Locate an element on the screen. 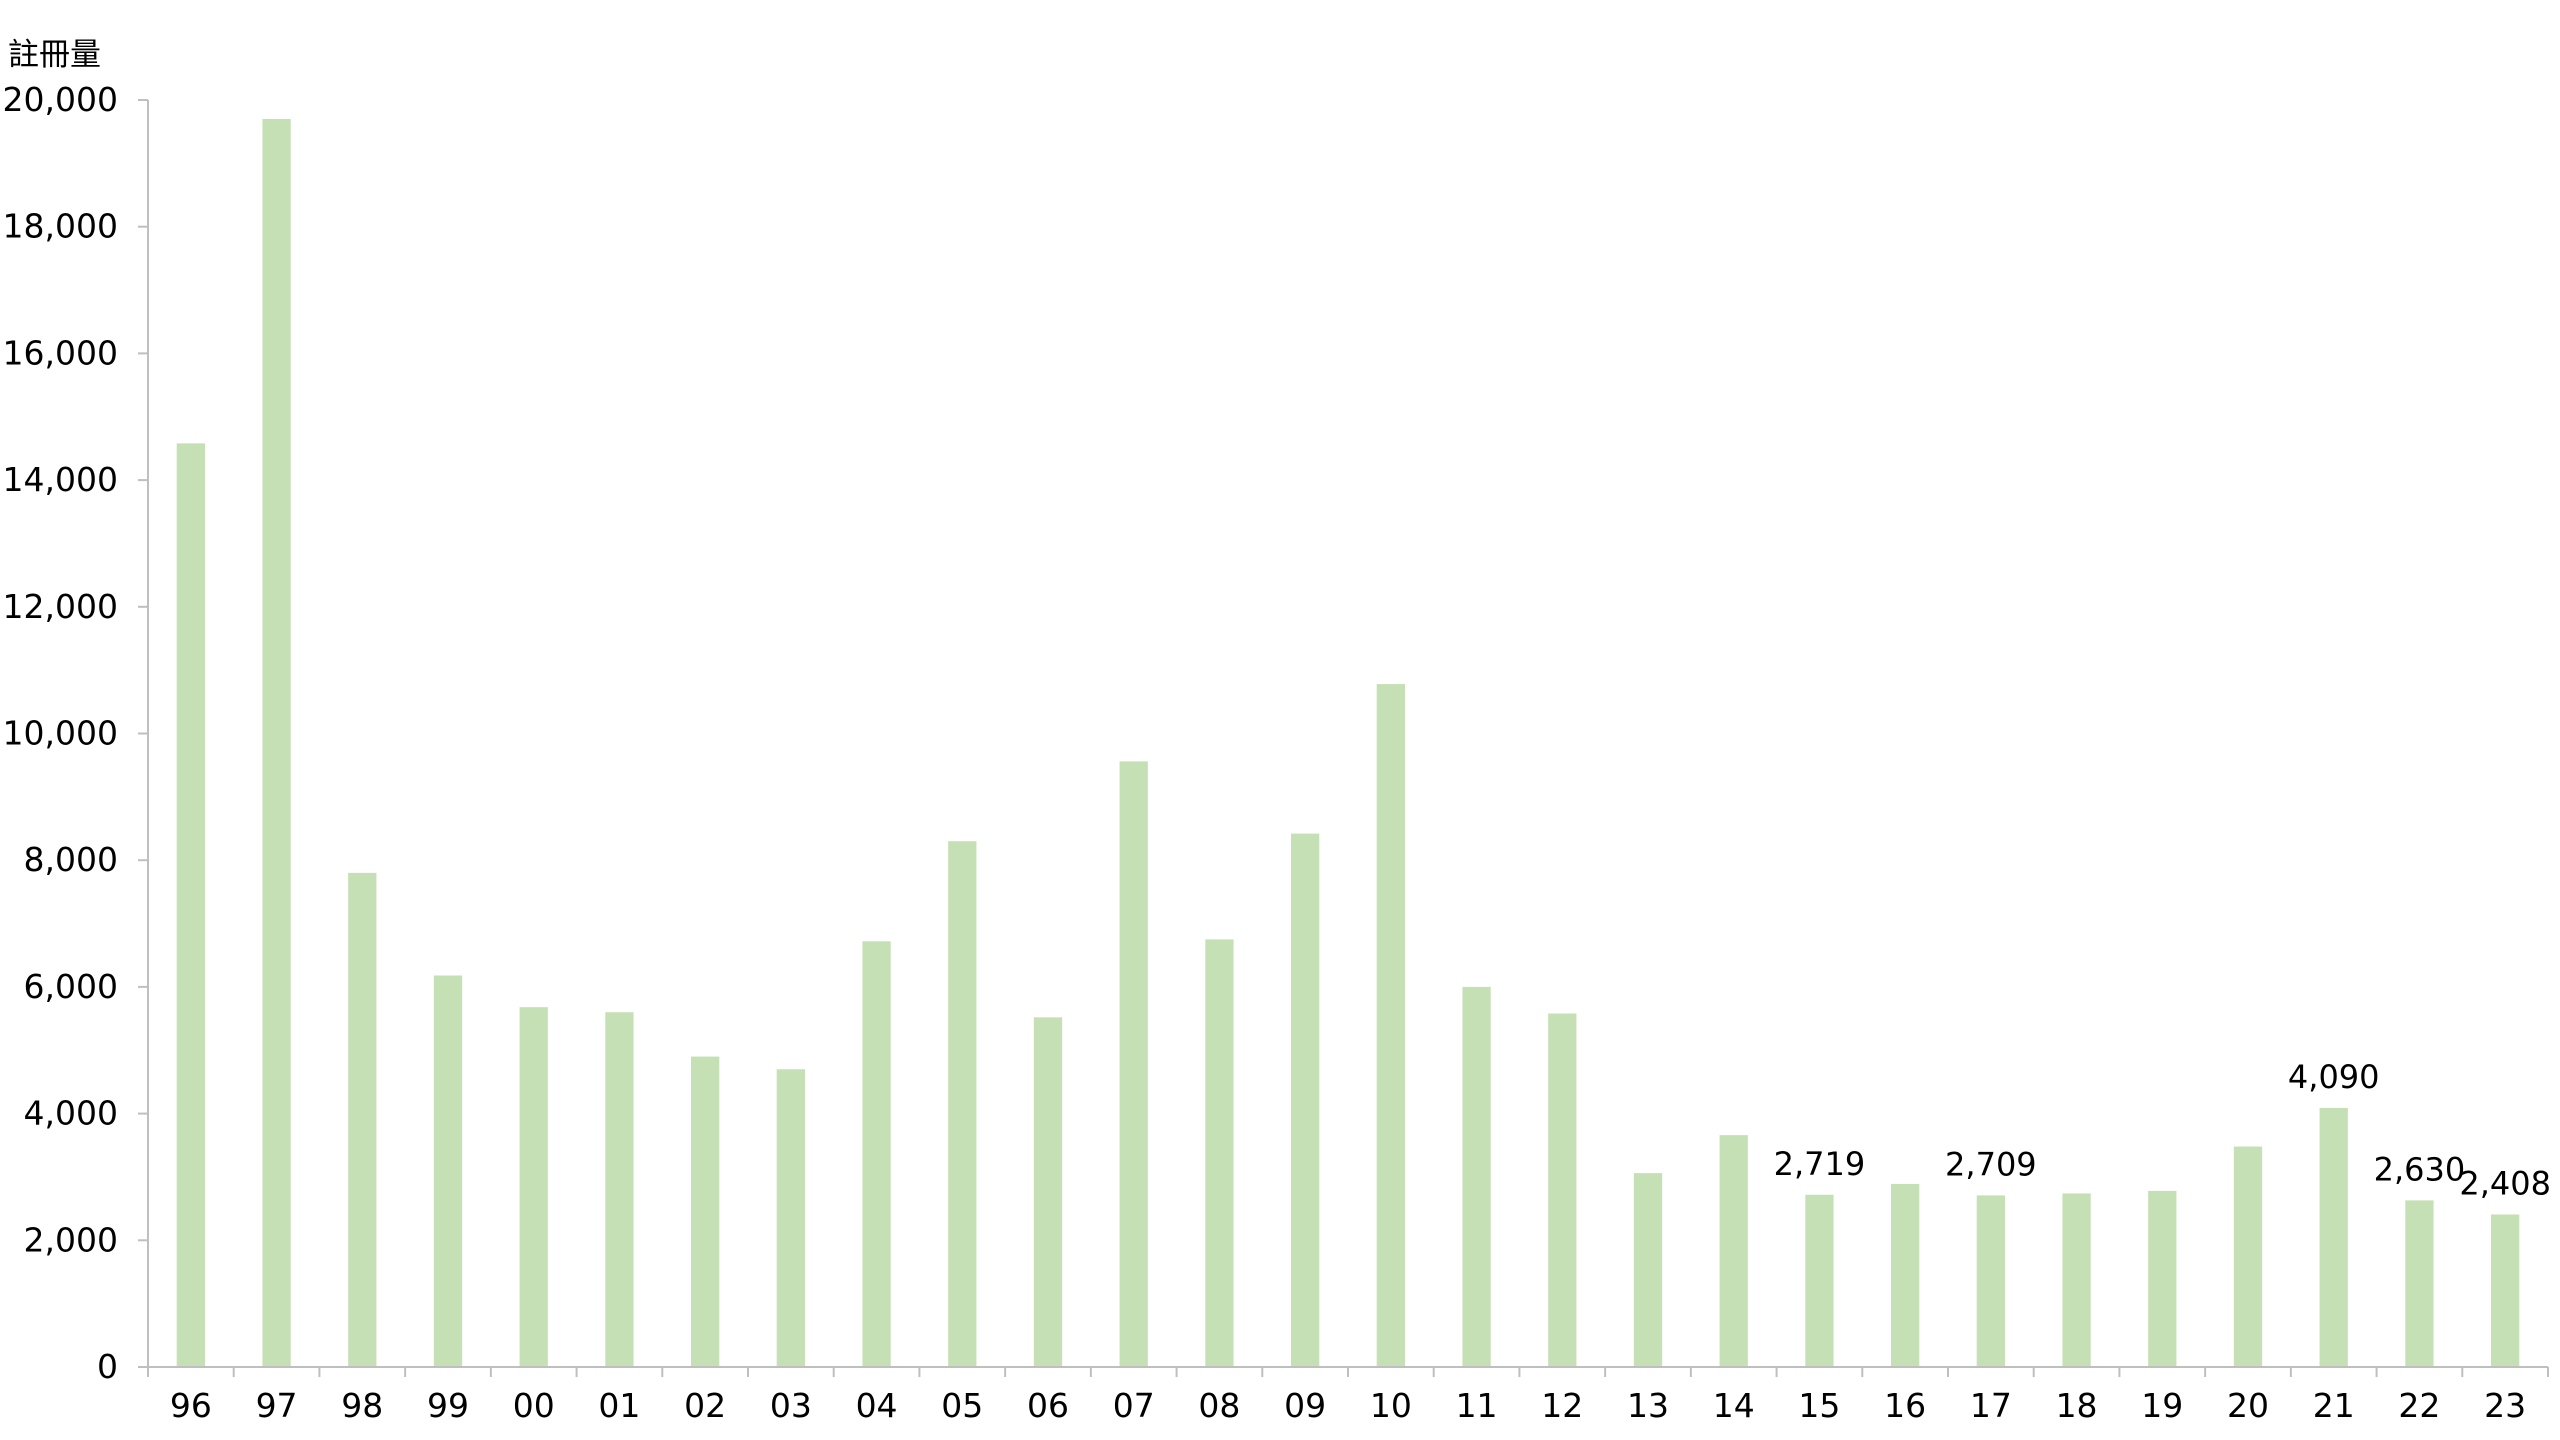 The image size is (2560, 1440). x-tick-label: 10 is located at coordinates (1391, 1405).